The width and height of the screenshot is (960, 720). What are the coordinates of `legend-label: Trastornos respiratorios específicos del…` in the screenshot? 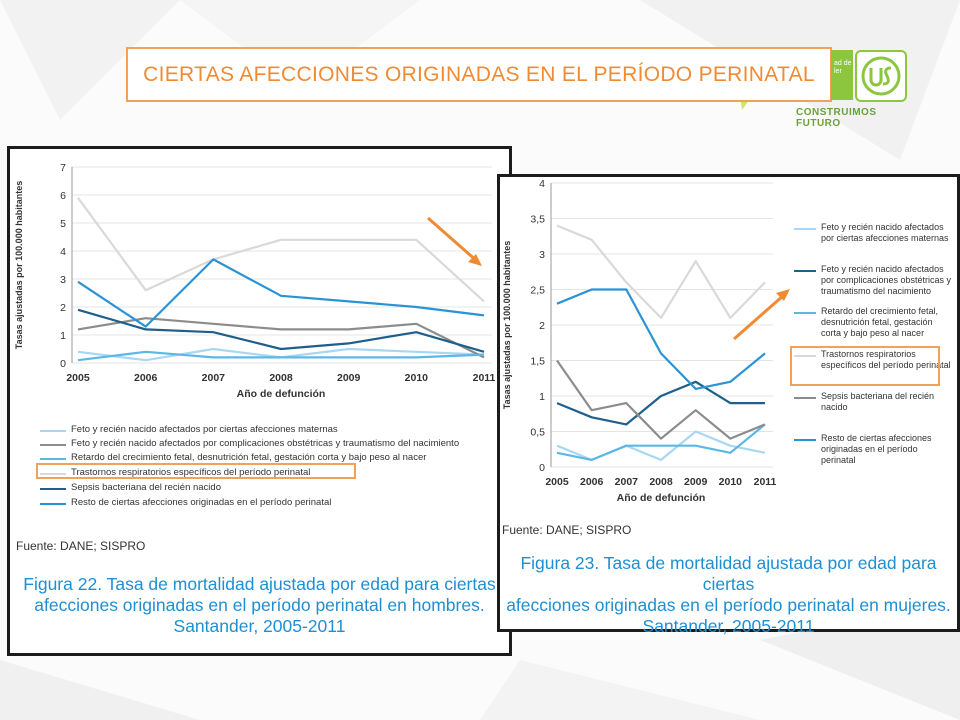 It's located at (886, 359).